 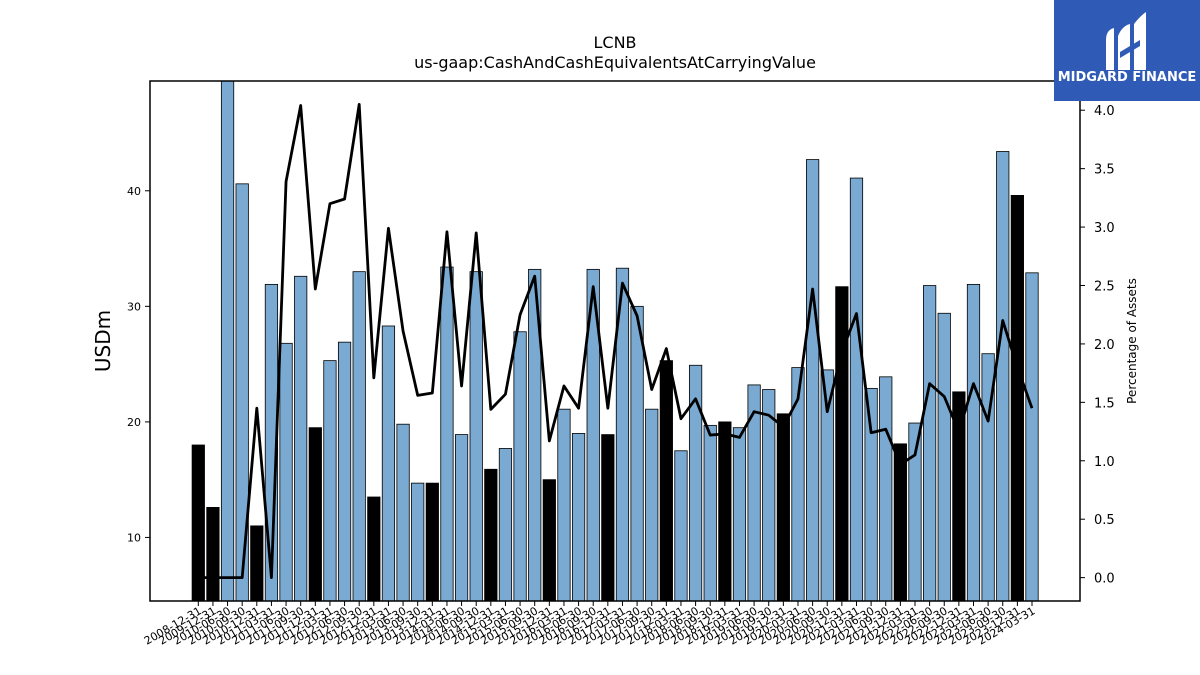 What do you see at coordinates (614, 42) in the screenshot?
I see `chart-title: LCNB` at bounding box center [614, 42].